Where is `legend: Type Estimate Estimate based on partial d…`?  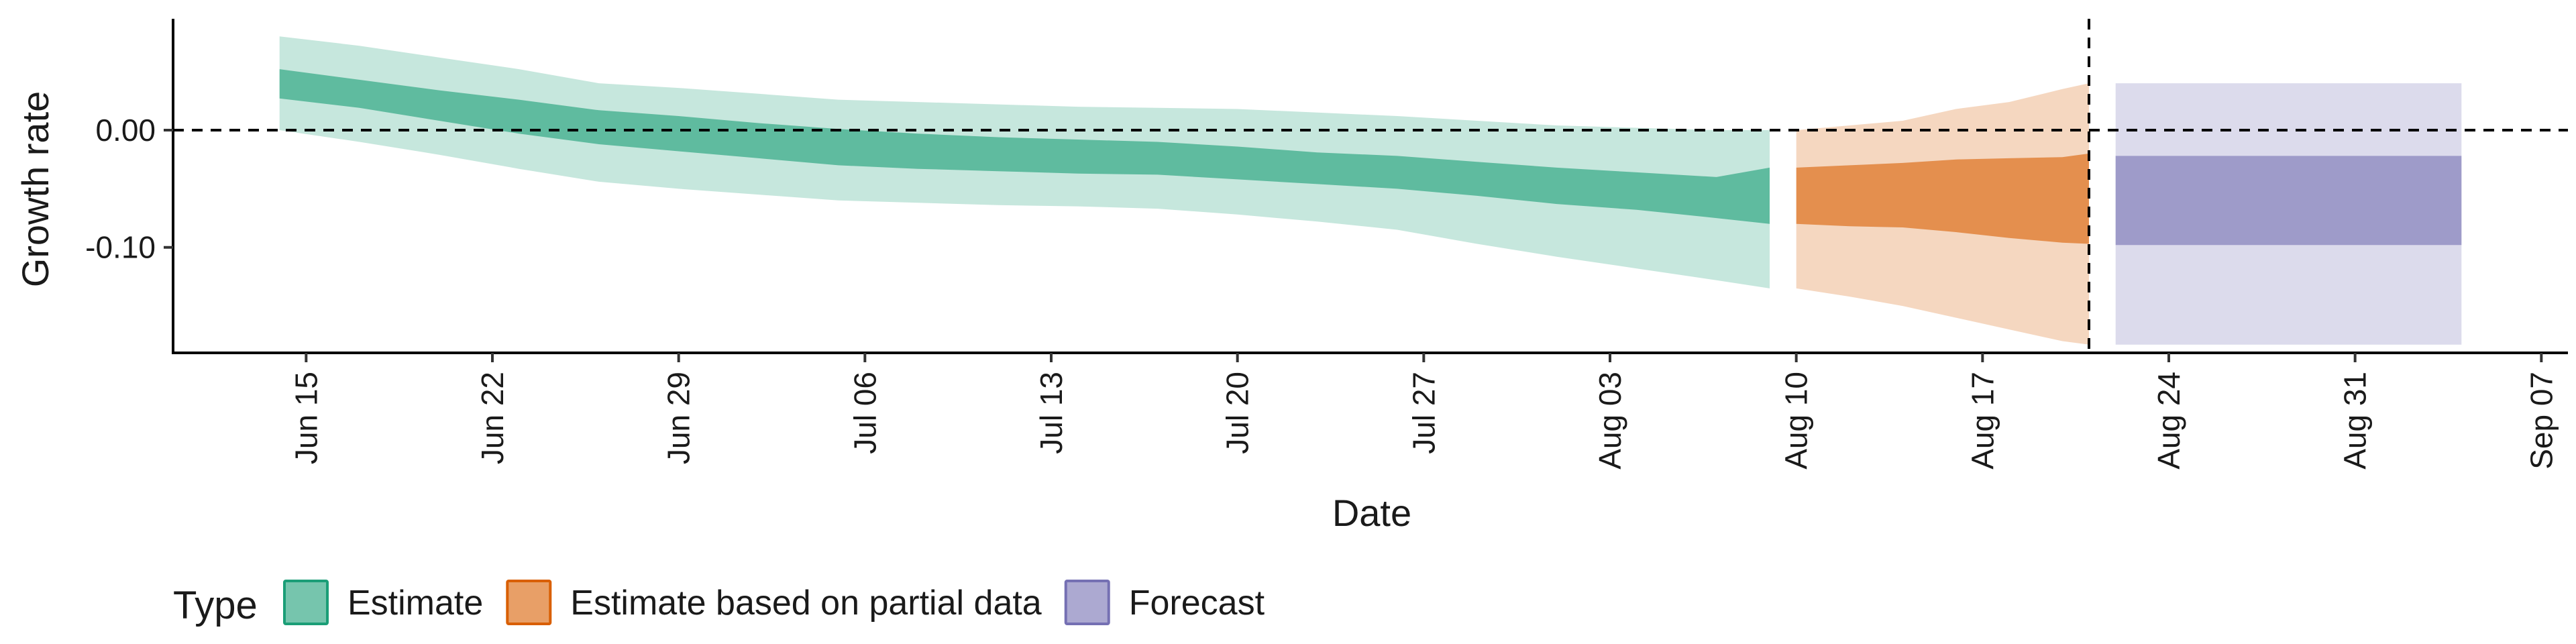 legend: Type Estimate Estimate based on partial d… is located at coordinates (719, 603).